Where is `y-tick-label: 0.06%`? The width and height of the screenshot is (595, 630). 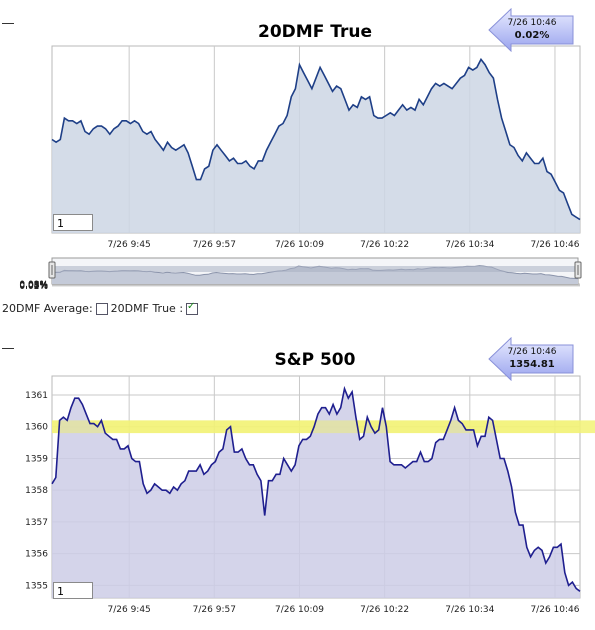
y-tick-label: 0.06% is located at coordinates (33, 286).